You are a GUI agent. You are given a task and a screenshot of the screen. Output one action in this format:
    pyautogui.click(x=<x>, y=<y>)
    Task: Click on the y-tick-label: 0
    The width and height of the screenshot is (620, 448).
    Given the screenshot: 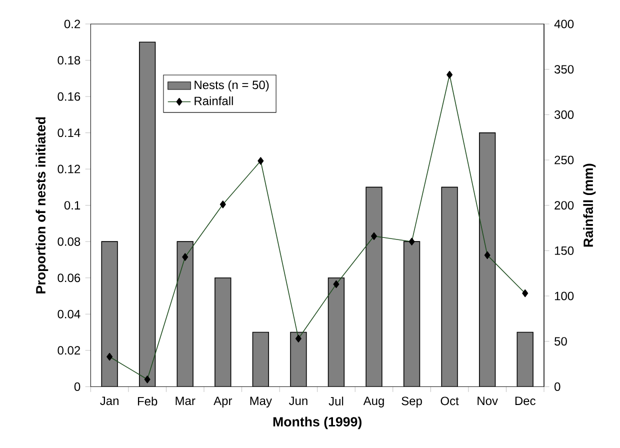 What is the action you would take?
    pyautogui.click(x=77, y=386)
    